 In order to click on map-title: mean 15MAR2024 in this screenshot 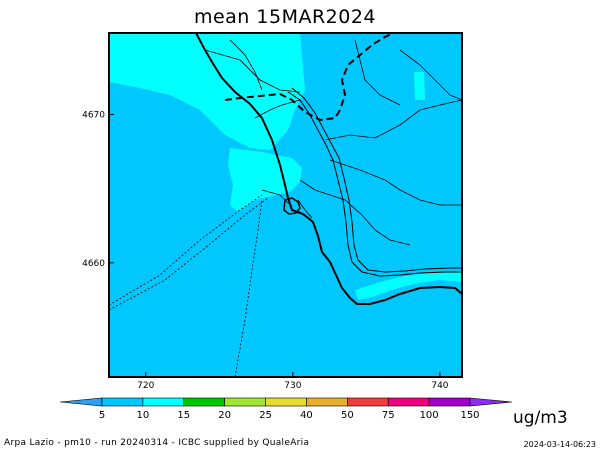, I will do `click(285, 17)`.